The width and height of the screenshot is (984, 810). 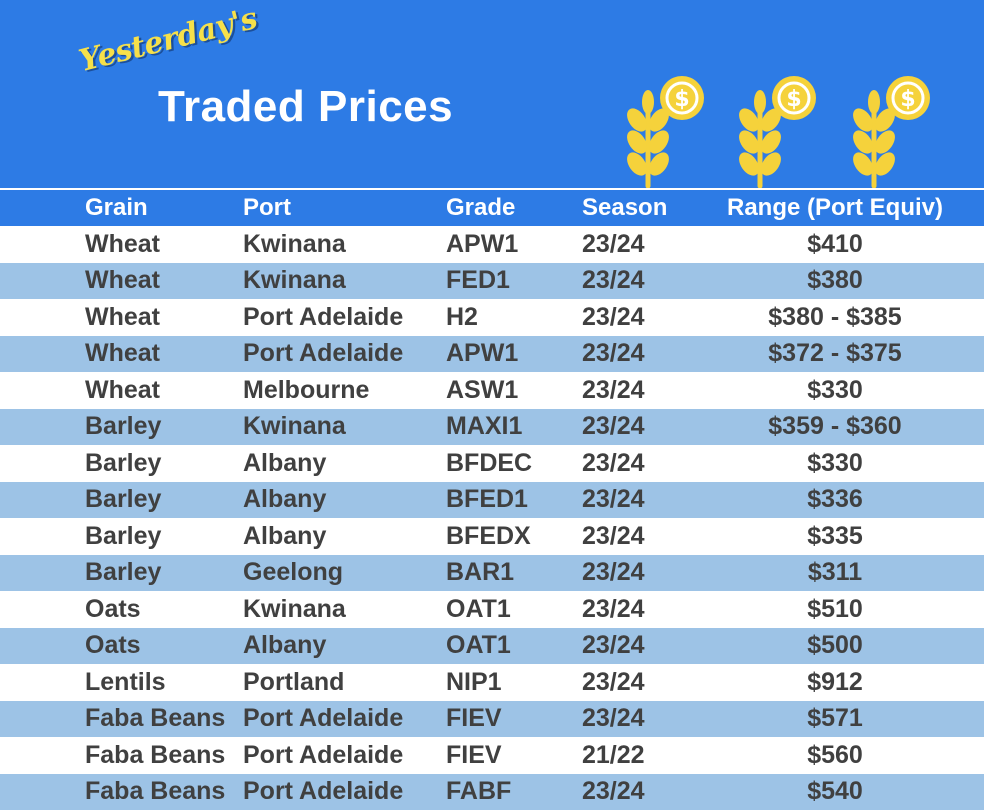 What do you see at coordinates (481, 207) in the screenshot?
I see `column-header-grade: Grade` at bounding box center [481, 207].